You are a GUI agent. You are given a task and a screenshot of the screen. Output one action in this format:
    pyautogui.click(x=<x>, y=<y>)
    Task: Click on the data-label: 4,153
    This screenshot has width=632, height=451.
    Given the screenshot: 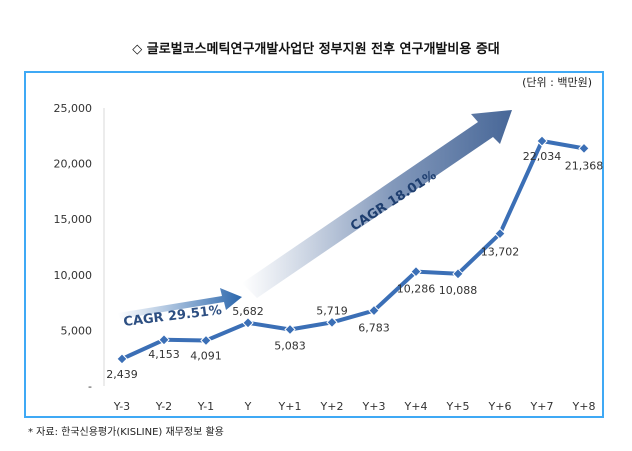 What is the action you would take?
    pyautogui.click(x=164, y=354)
    